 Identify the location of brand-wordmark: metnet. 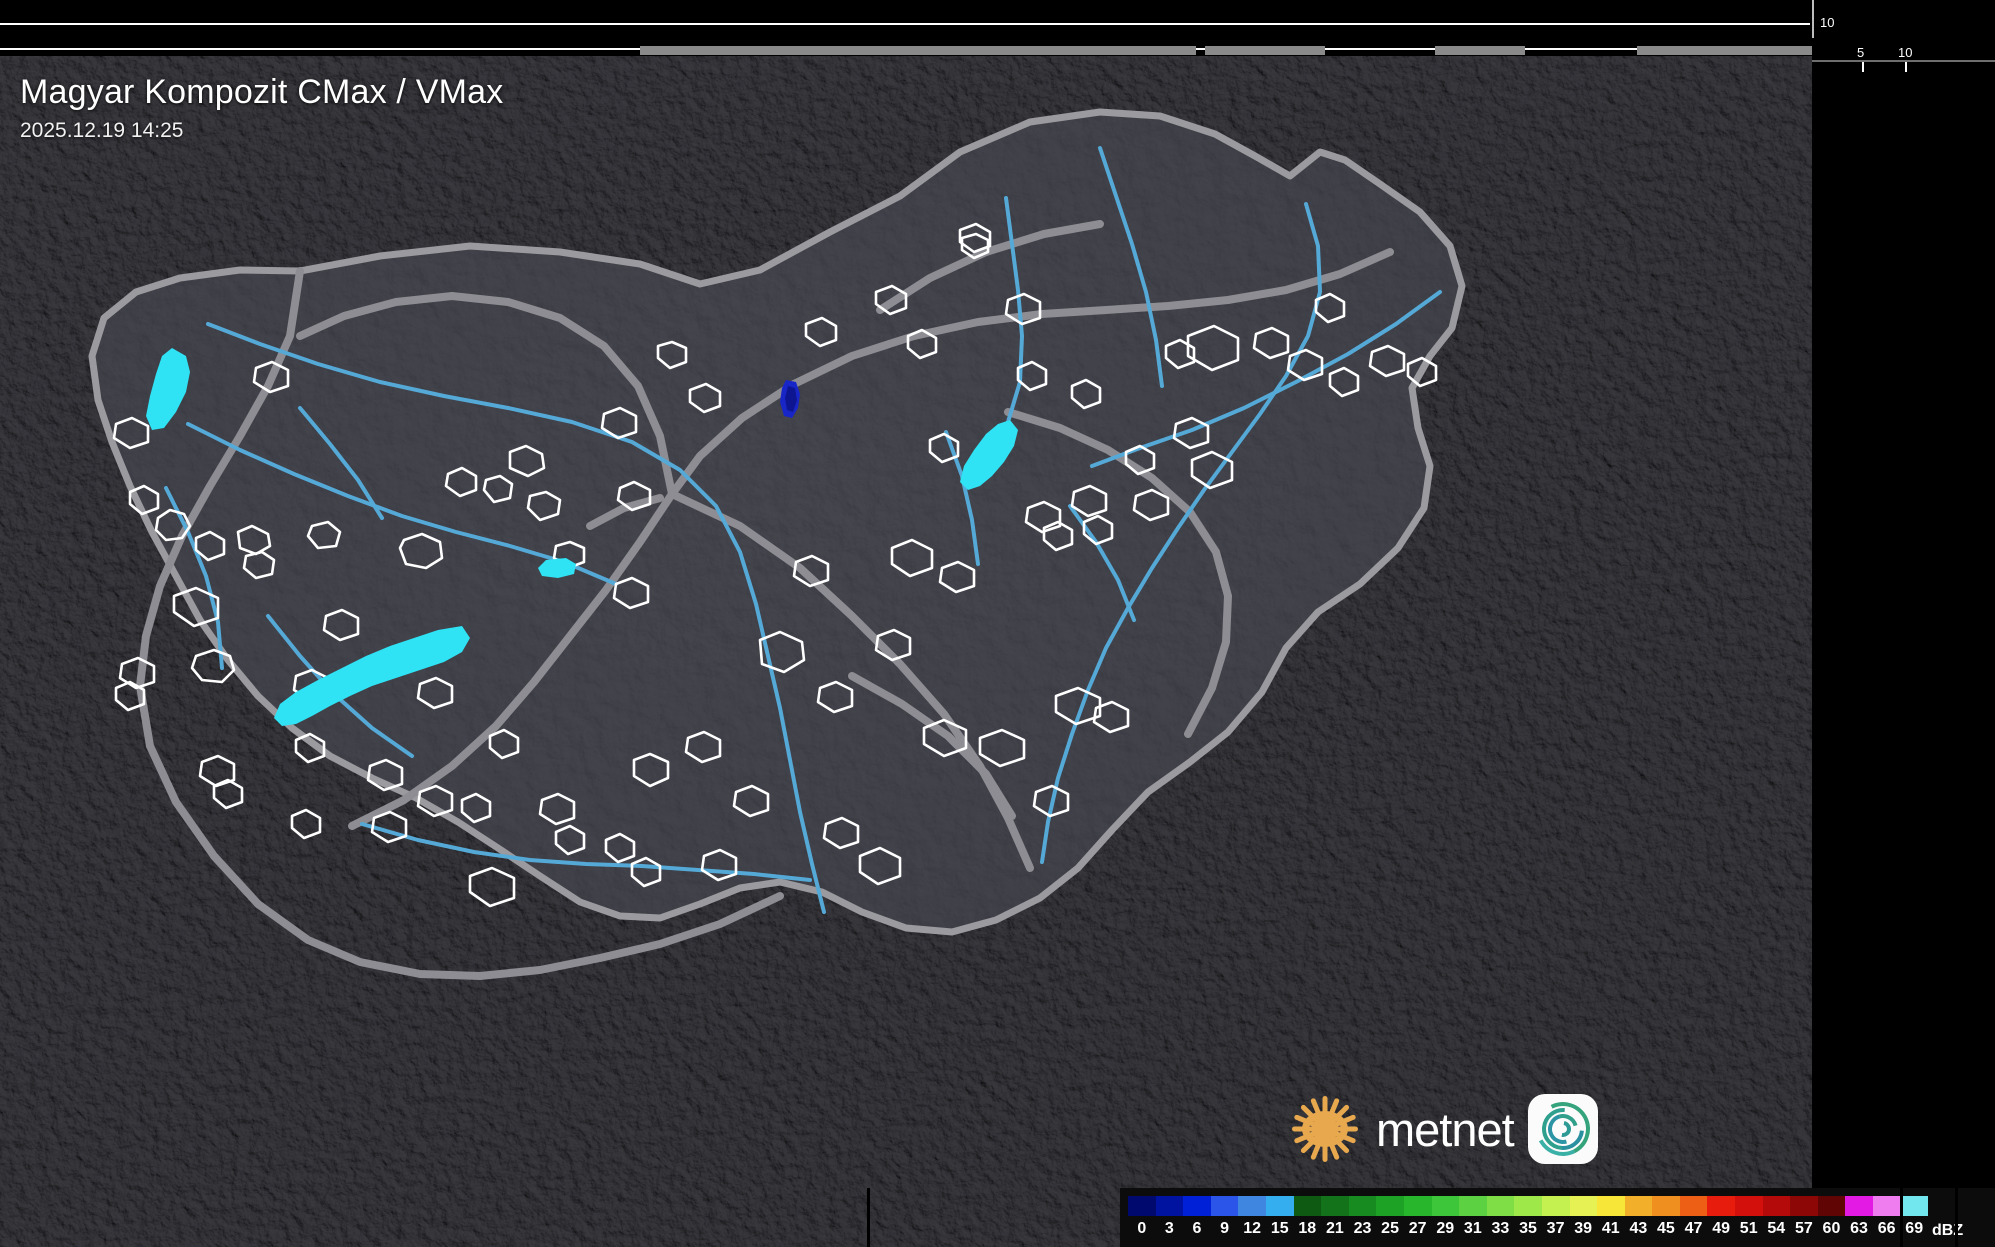
(1445, 1129).